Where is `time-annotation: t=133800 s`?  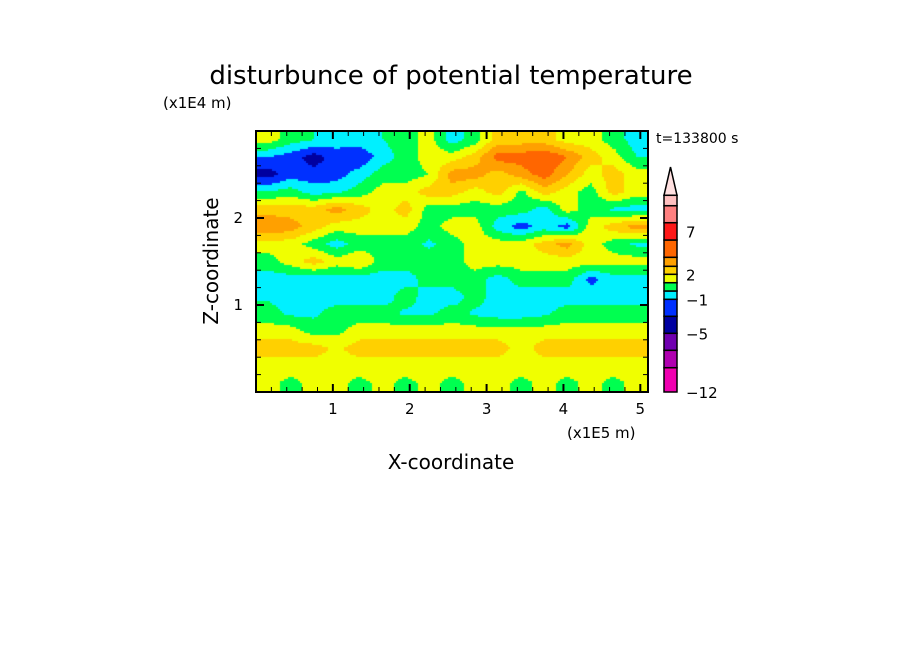 time-annotation: t=133800 s is located at coordinates (697, 139).